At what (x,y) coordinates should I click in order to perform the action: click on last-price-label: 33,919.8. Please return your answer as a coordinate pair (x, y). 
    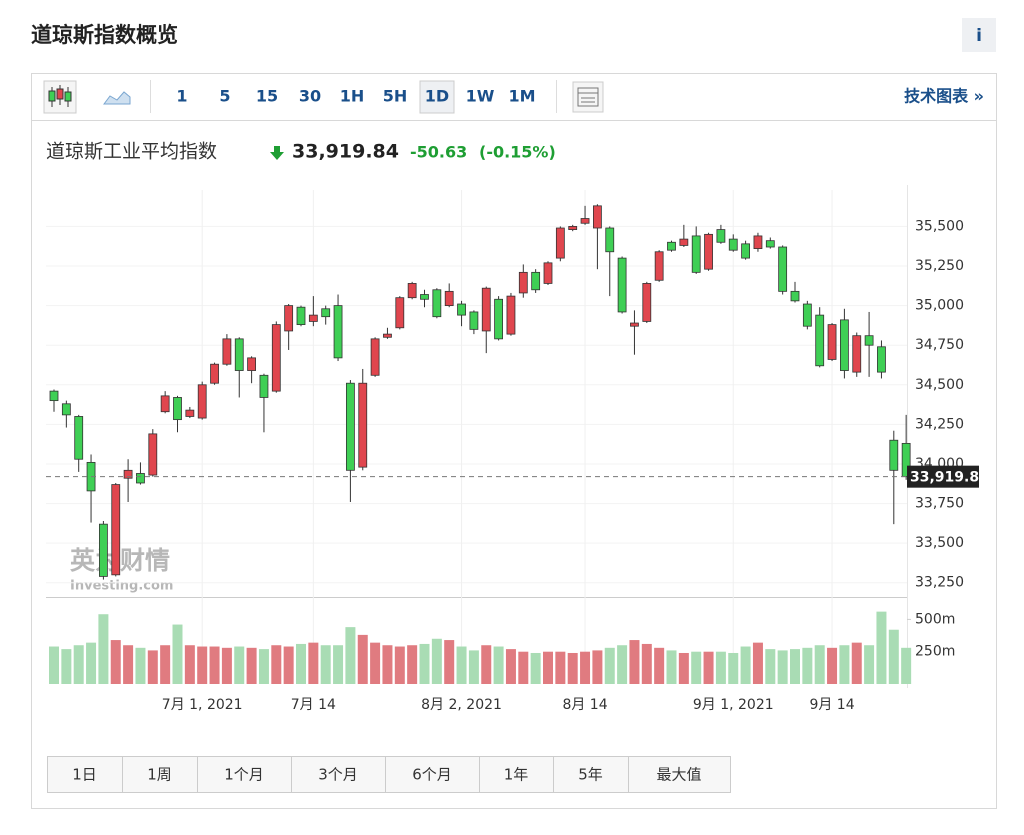
    Looking at the image, I should click on (944, 478).